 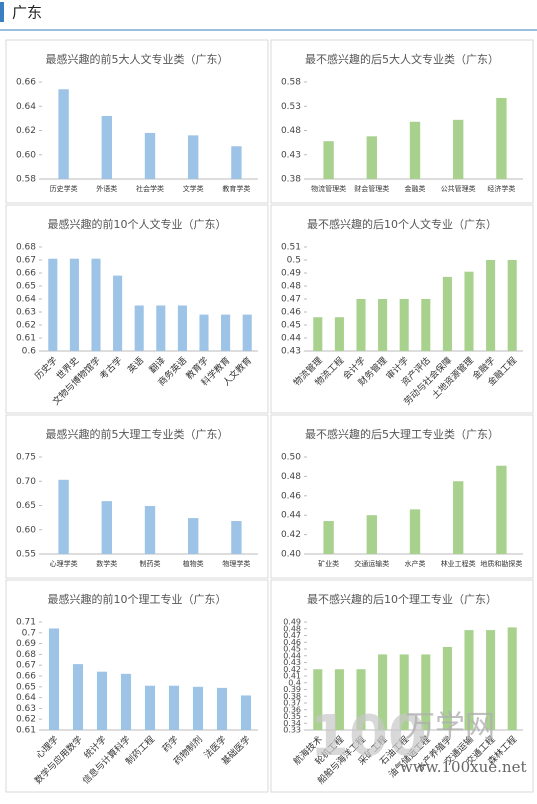 I want to click on watermark-url: www.100xue.net, so click(x=463, y=767).